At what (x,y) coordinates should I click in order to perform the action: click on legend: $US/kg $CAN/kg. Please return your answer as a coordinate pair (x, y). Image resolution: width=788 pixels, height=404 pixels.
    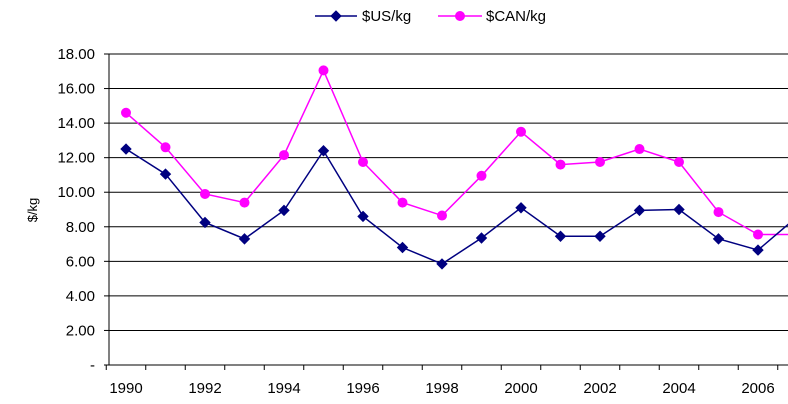
    Looking at the image, I should click on (430, 16).